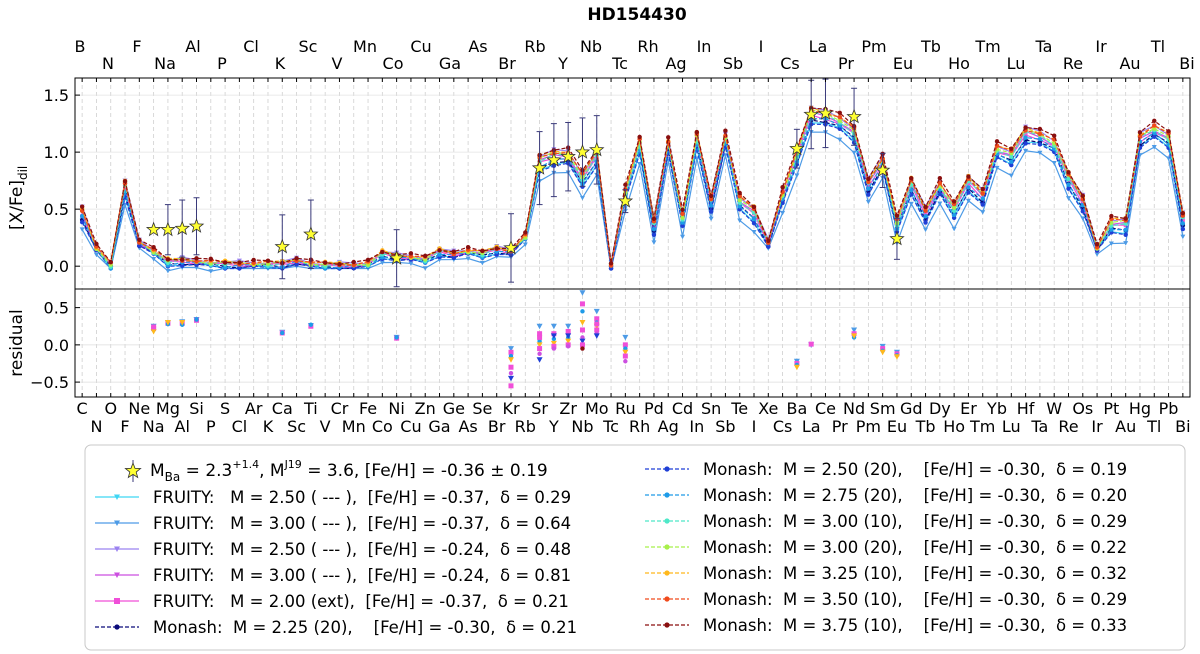 The height and width of the screenshot is (654, 1200). I want to click on x-label-top: Ag, so click(675, 63).